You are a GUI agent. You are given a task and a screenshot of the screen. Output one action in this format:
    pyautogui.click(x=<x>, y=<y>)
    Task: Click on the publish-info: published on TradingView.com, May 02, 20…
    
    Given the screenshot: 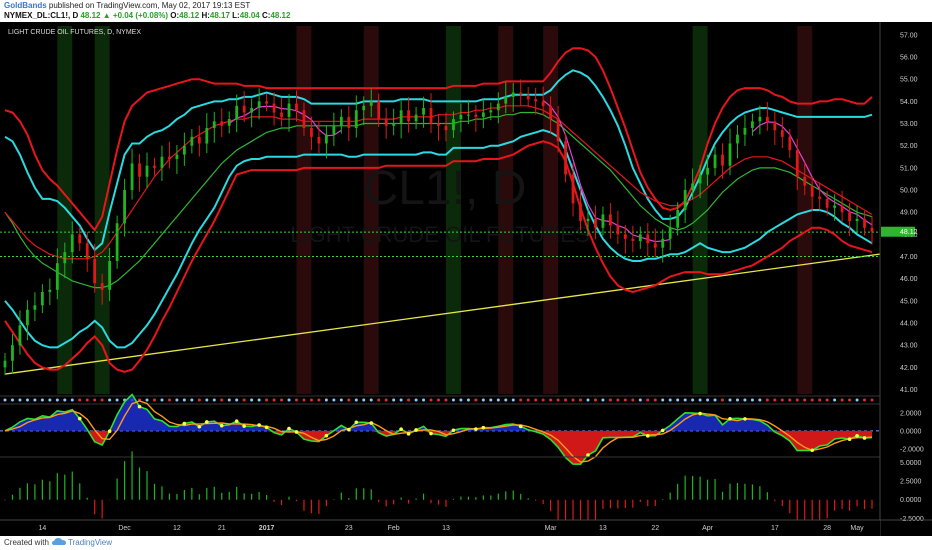 What is the action you would take?
    pyautogui.click(x=148, y=5)
    